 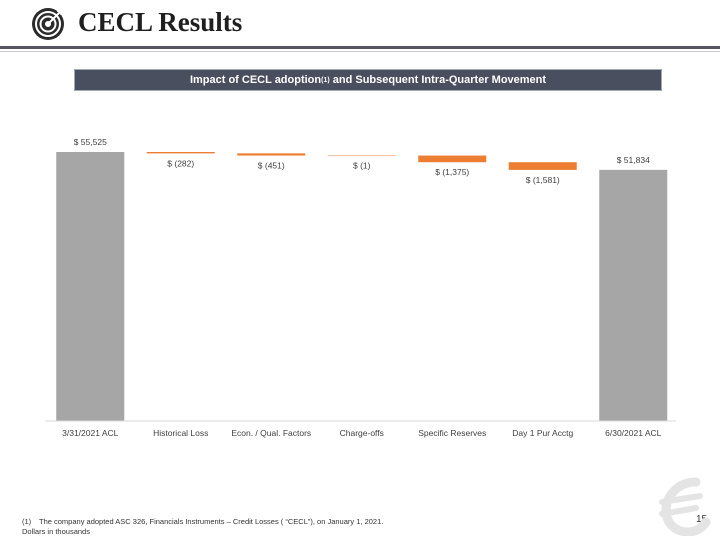 What do you see at coordinates (438, 80) in the screenshot?
I see `banner-text-rest: and Subsequent Intra-Quarter Movement` at bounding box center [438, 80].